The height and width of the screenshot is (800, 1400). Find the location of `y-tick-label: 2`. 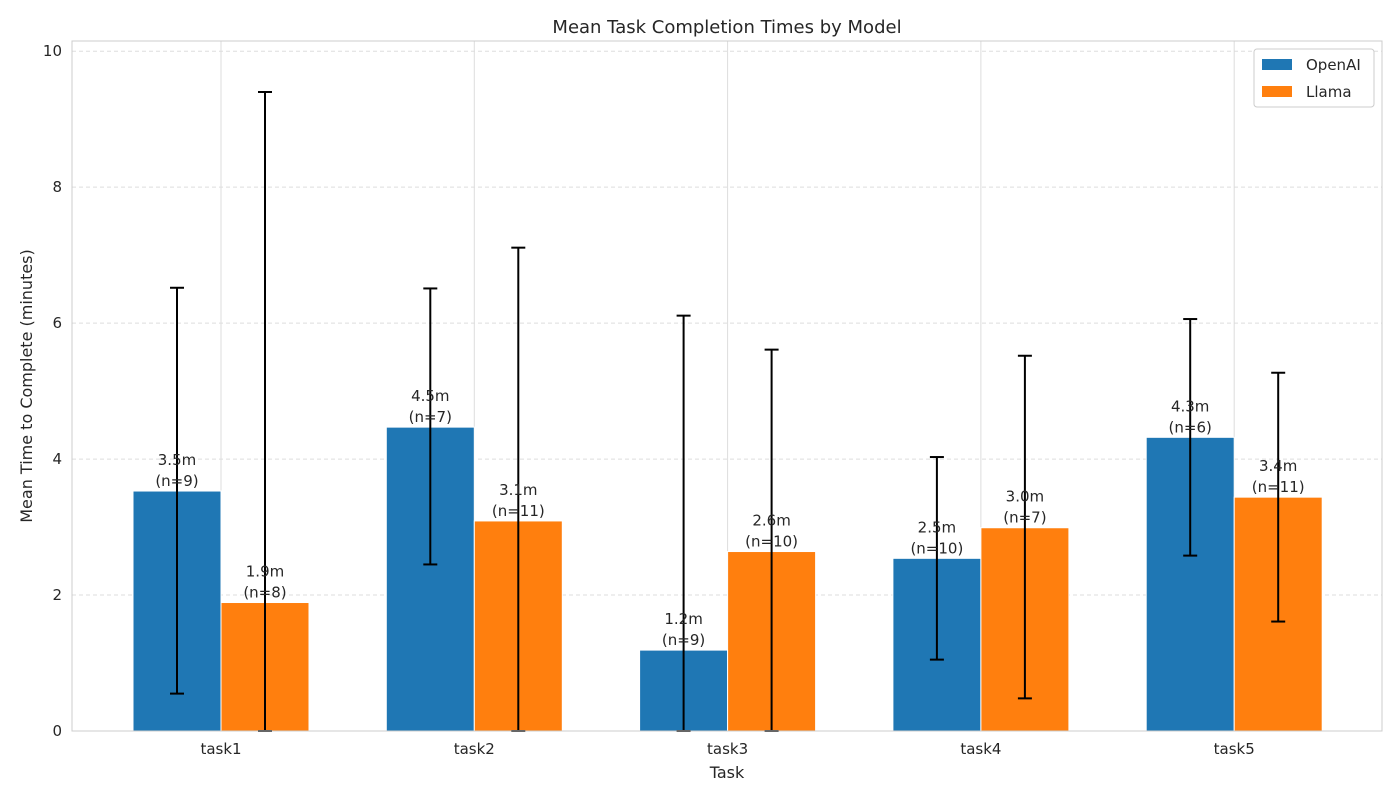

y-tick-label: 2 is located at coordinates (57, 595).